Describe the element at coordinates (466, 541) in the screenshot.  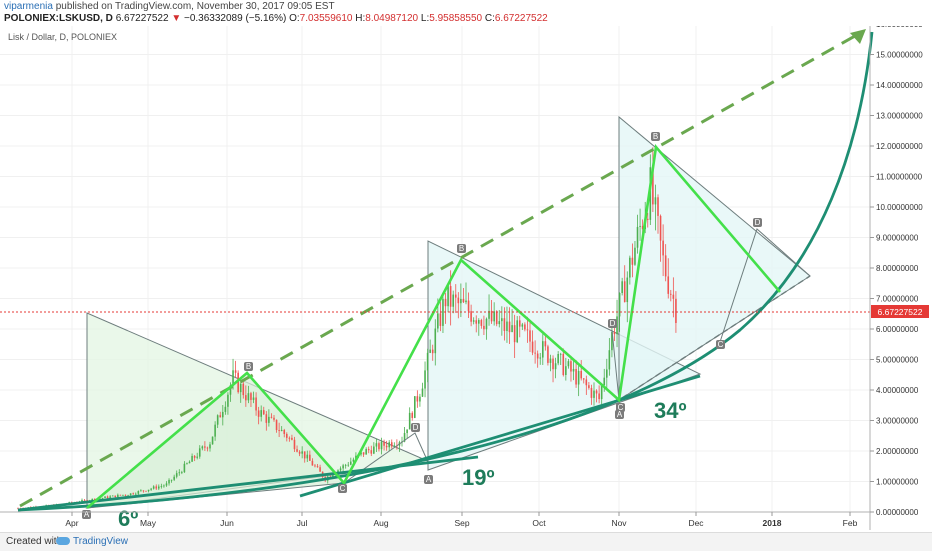
I see `footer-bar: Created with TradingView` at that location.